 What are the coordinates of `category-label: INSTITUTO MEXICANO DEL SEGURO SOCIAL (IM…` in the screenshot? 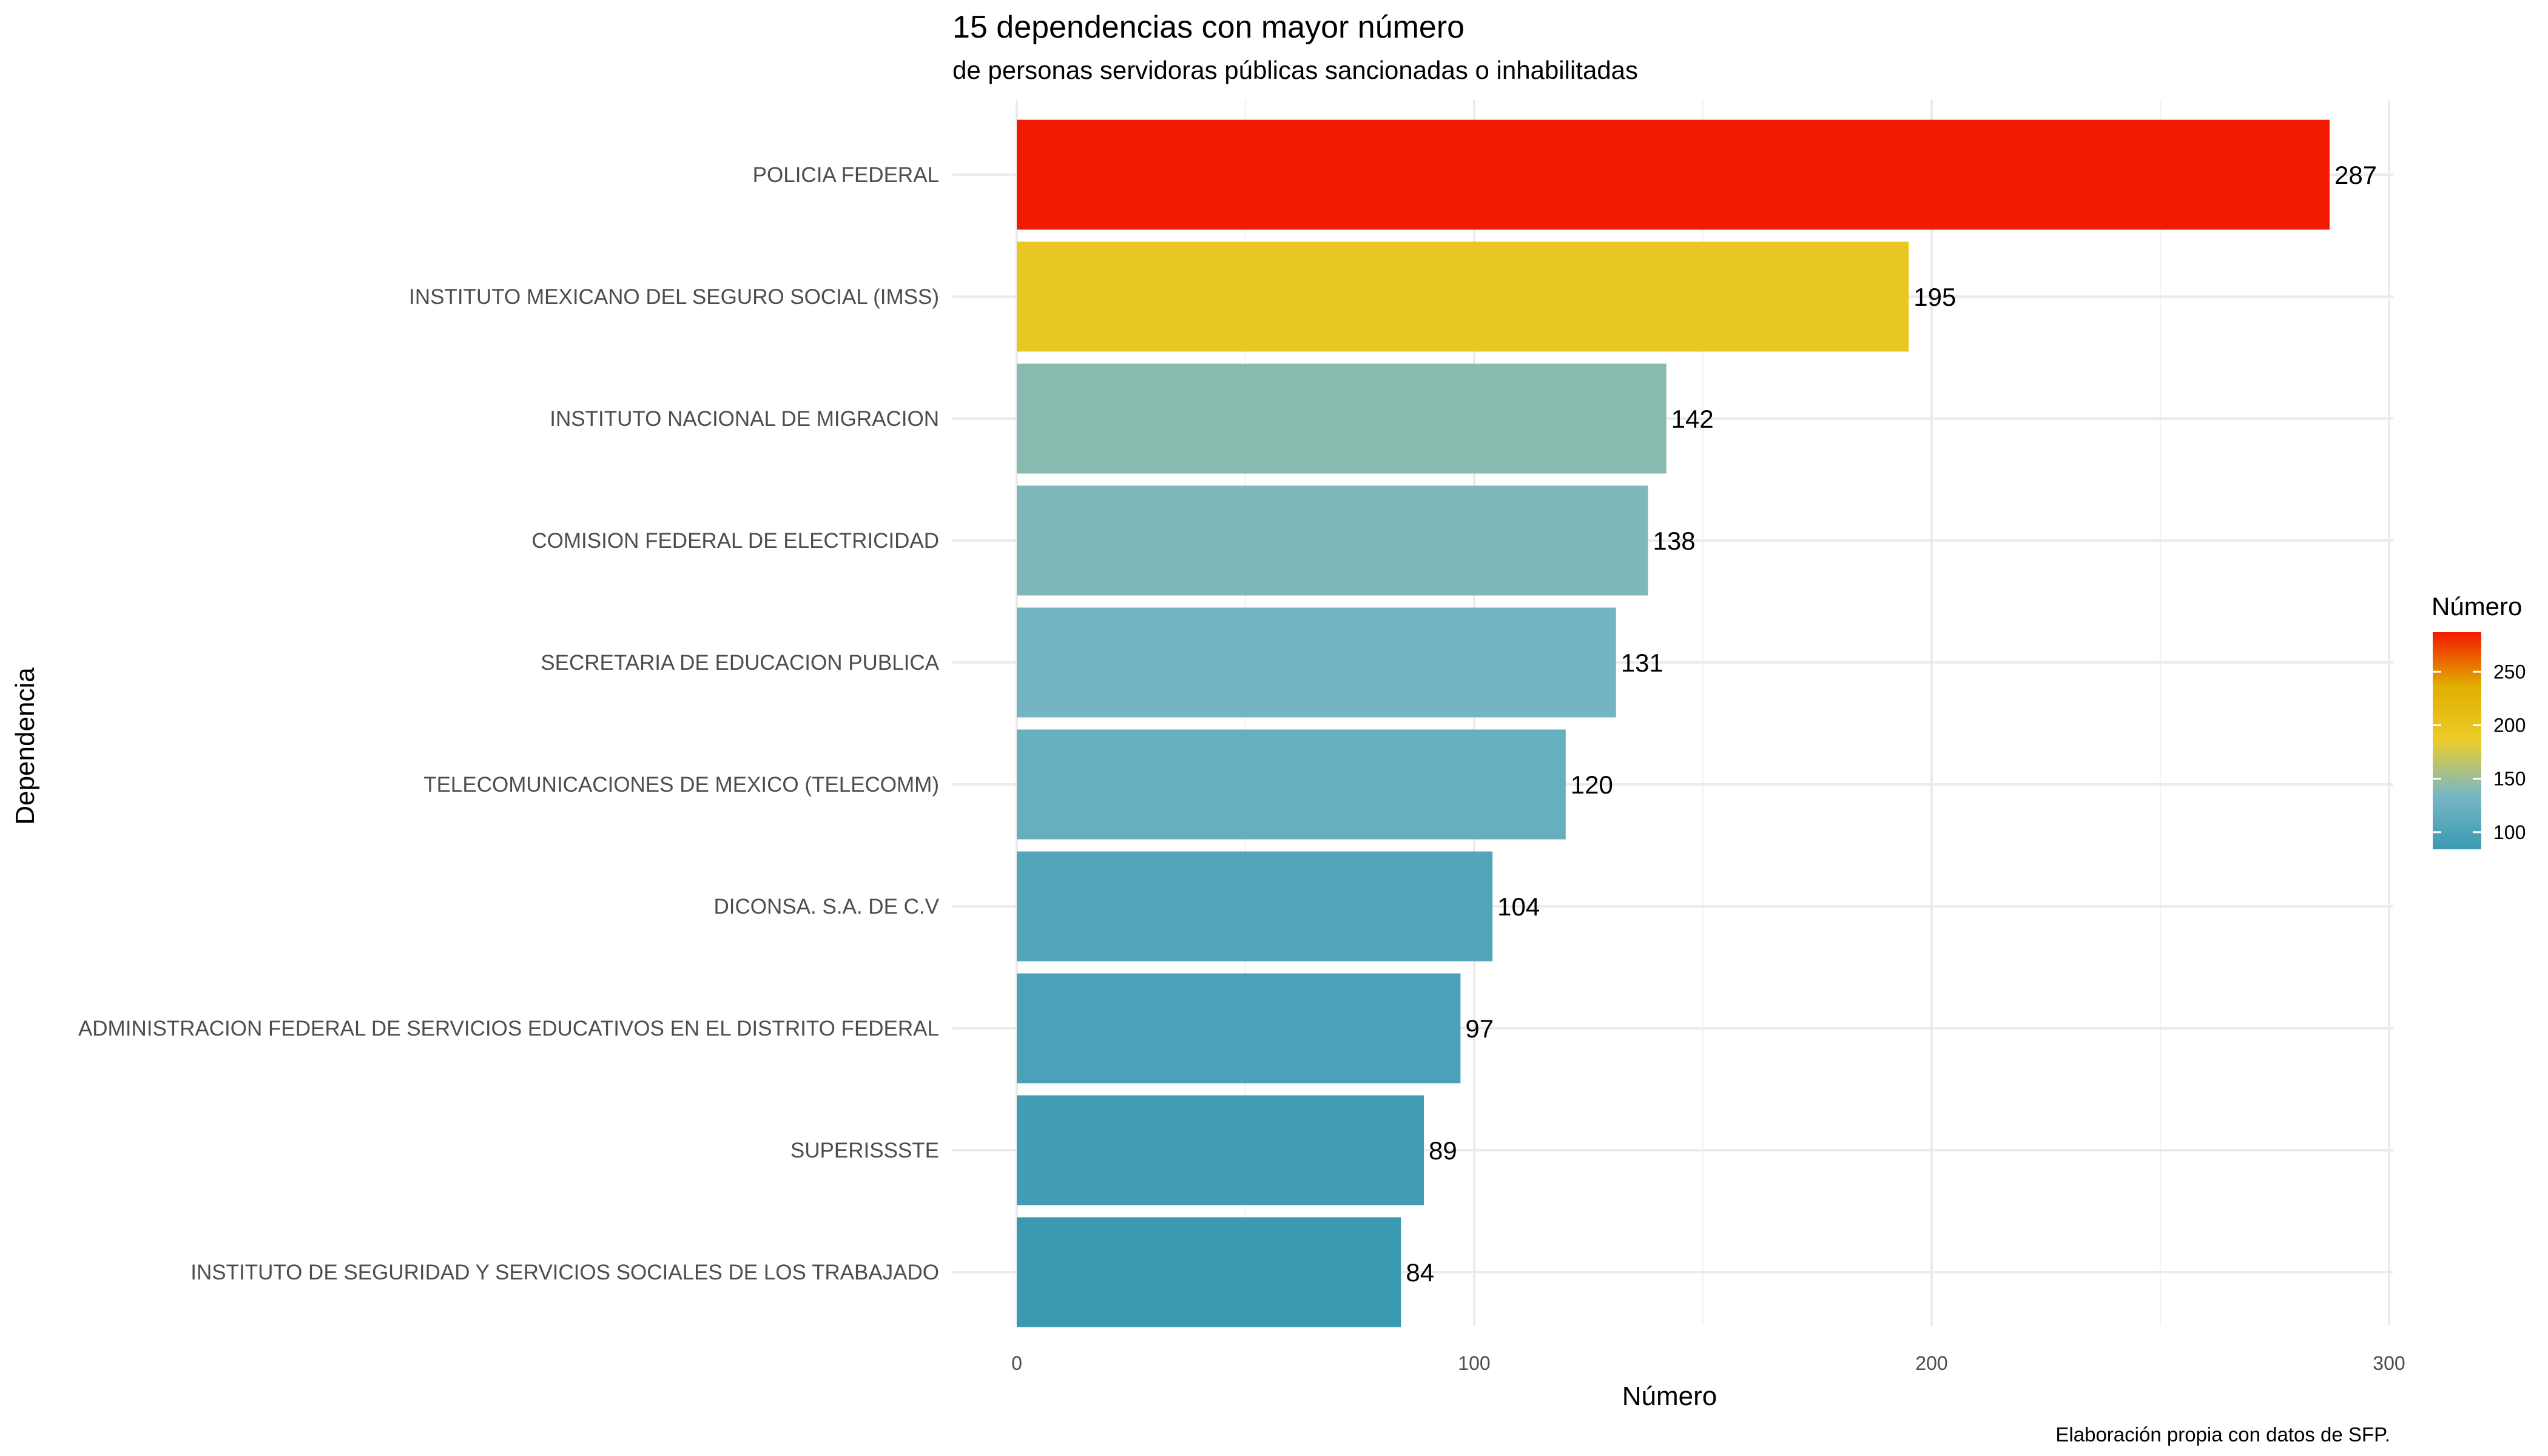 It's located at (674, 297).